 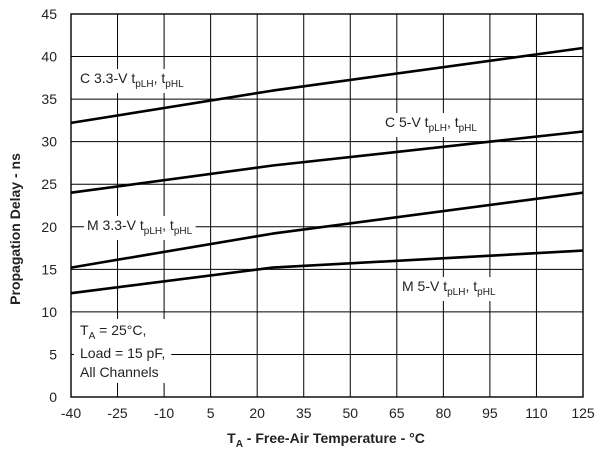 I want to click on x-tick-label: 20, so click(x=257, y=413).